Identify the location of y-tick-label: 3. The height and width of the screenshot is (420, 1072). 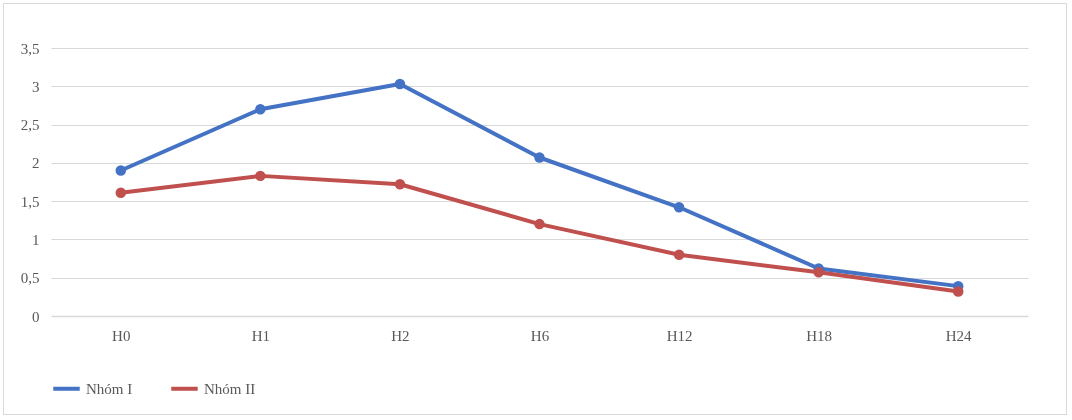
(36, 86).